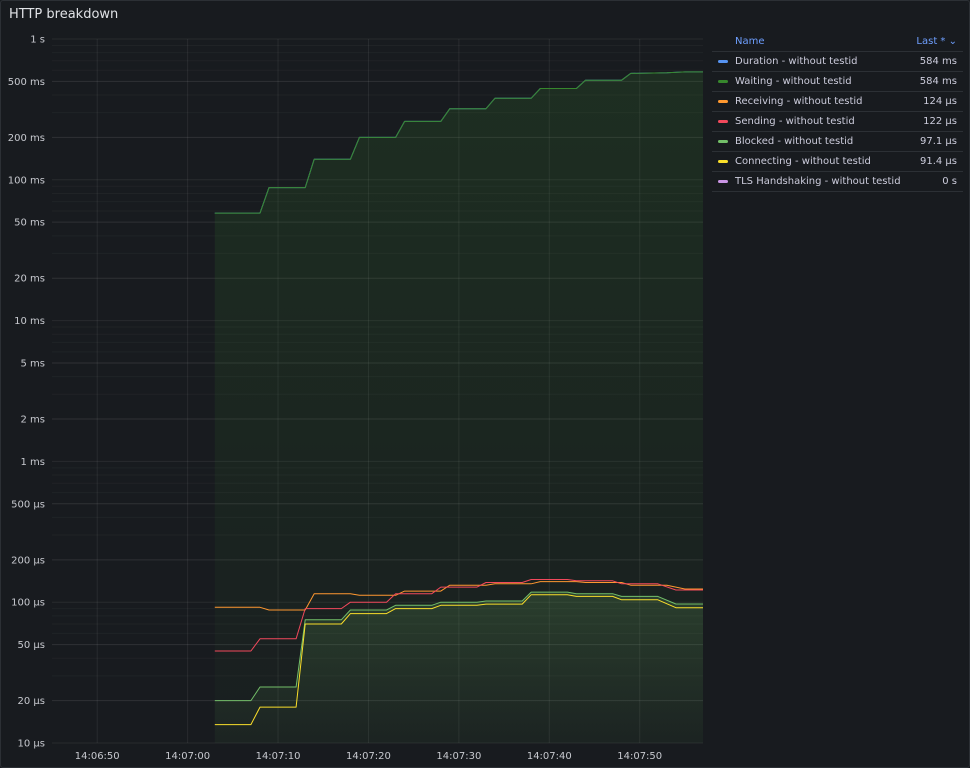 This screenshot has height=768, width=970. What do you see at coordinates (31, 645) in the screenshot?
I see `y-tick-label: 50 µs` at bounding box center [31, 645].